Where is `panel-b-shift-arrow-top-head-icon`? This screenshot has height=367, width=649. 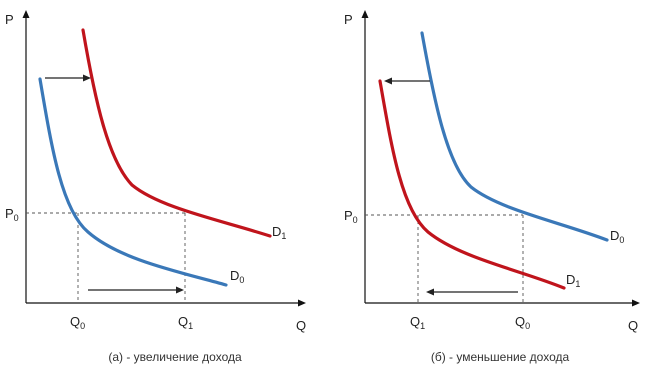 panel-b-shift-arrow-top-head-icon is located at coordinates (388, 81).